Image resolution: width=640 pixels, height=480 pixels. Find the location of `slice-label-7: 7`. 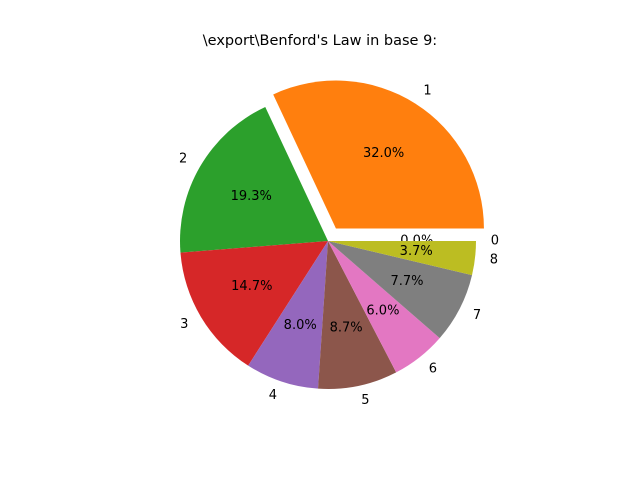

slice-label-7: 7 is located at coordinates (477, 315).